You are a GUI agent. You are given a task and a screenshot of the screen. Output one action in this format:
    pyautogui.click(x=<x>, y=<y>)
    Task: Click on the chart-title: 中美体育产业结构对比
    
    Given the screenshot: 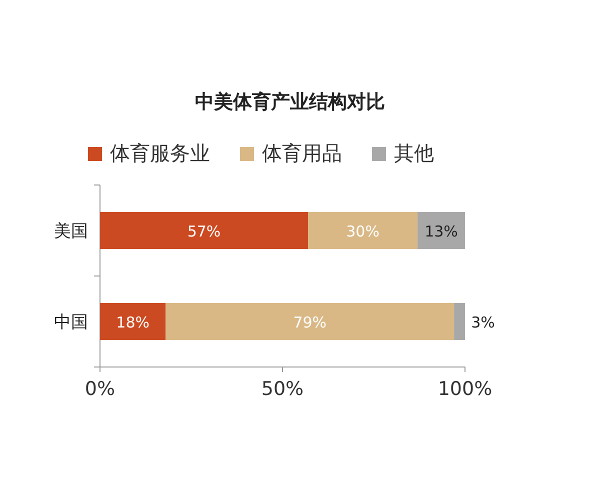 What is the action you would take?
    pyautogui.click(x=290, y=102)
    